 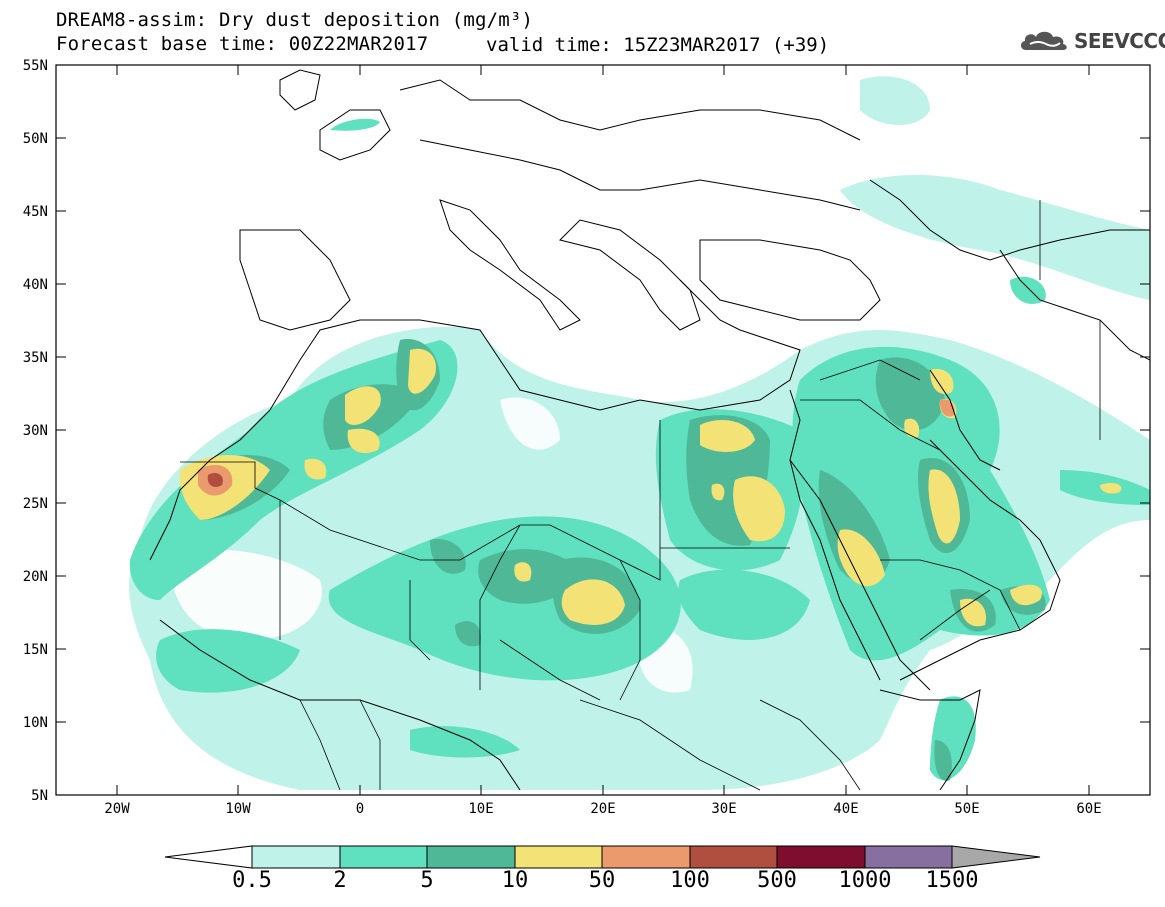 What do you see at coordinates (35, 139) in the screenshot?
I see `lat-label: 50N` at bounding box center [35, 139].